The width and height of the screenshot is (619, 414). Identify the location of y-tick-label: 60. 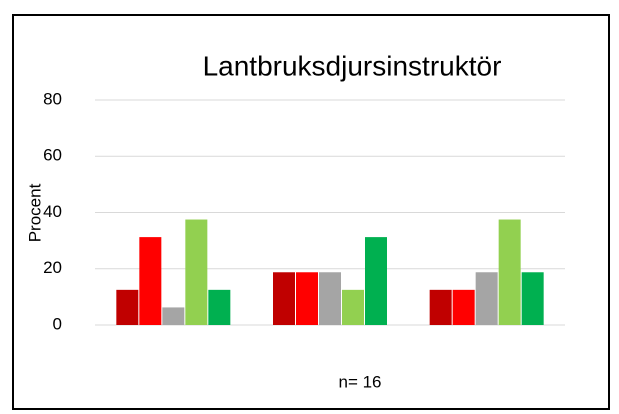
(52, 155).